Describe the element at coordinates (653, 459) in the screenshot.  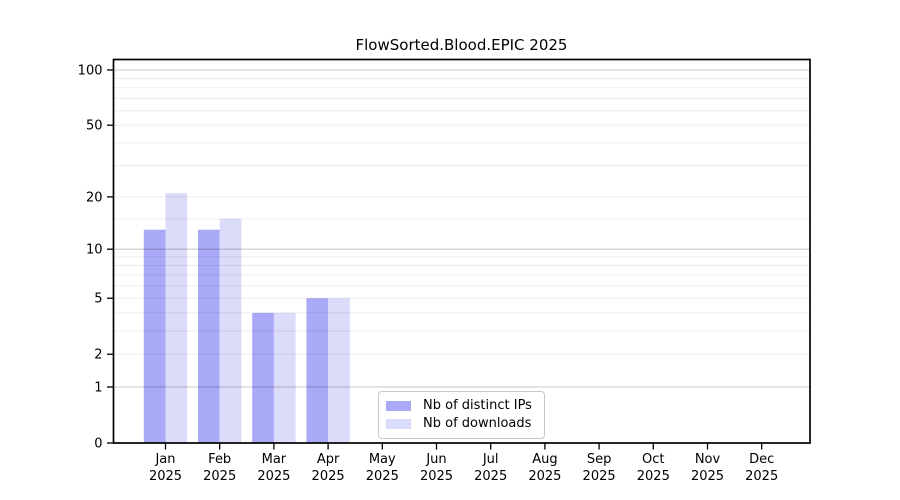
I see `x-tick-label-oct: Oct` at that location.